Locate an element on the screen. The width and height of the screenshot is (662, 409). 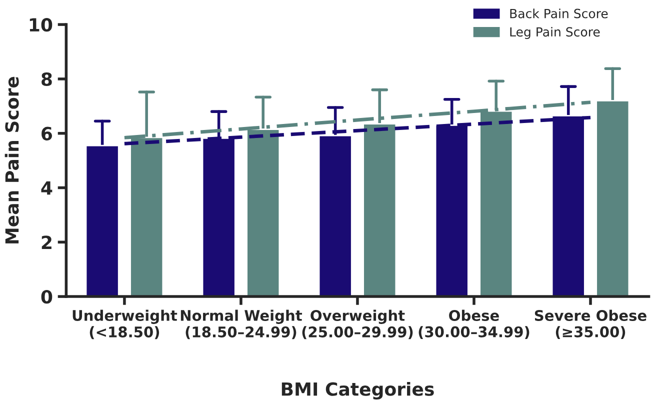
x-axis-title: BMI Categories is located at coordinates (358, 391).